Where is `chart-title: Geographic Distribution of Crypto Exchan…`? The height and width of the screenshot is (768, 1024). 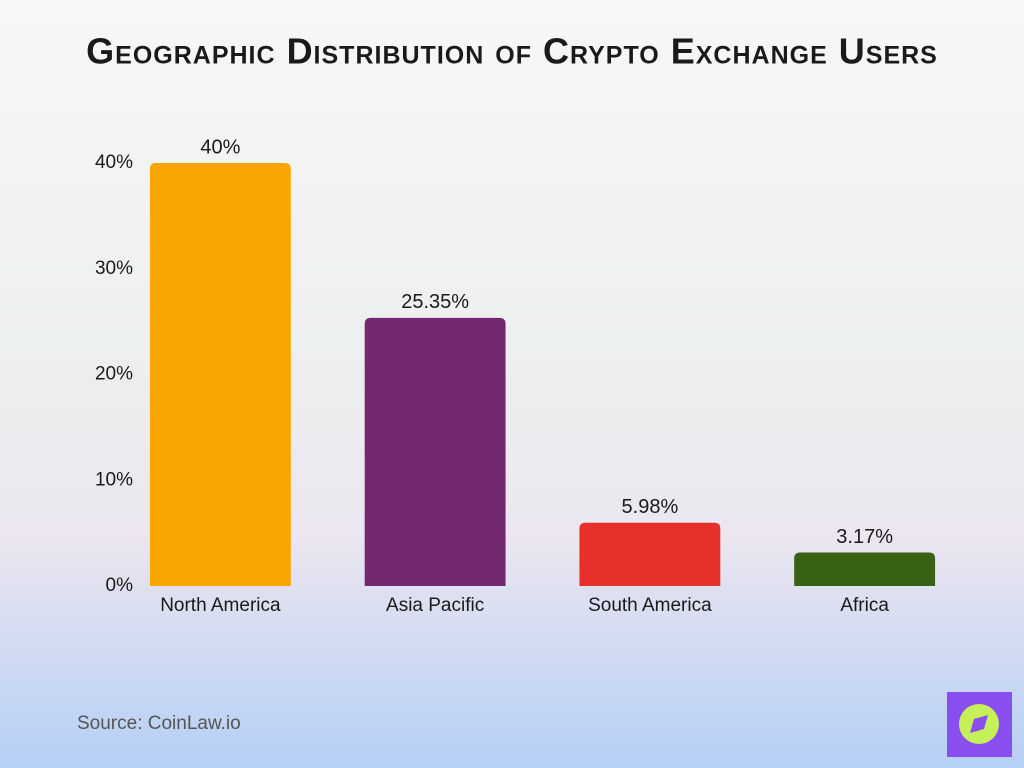
chart-title: Geographic Distribution of Crypto Exchan… is located at coordinates (512, 51).